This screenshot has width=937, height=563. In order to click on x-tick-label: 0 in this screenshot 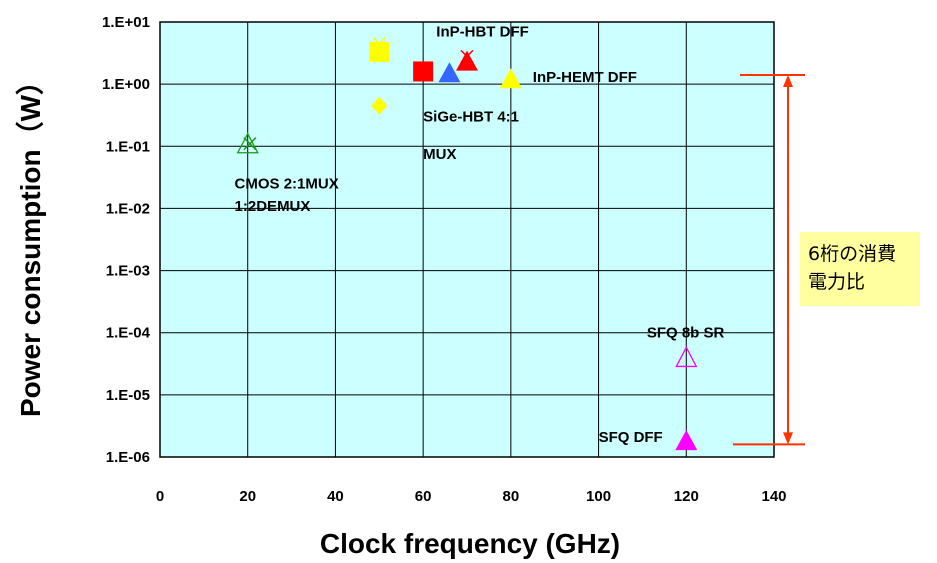, I will do `click(160, 496)`.